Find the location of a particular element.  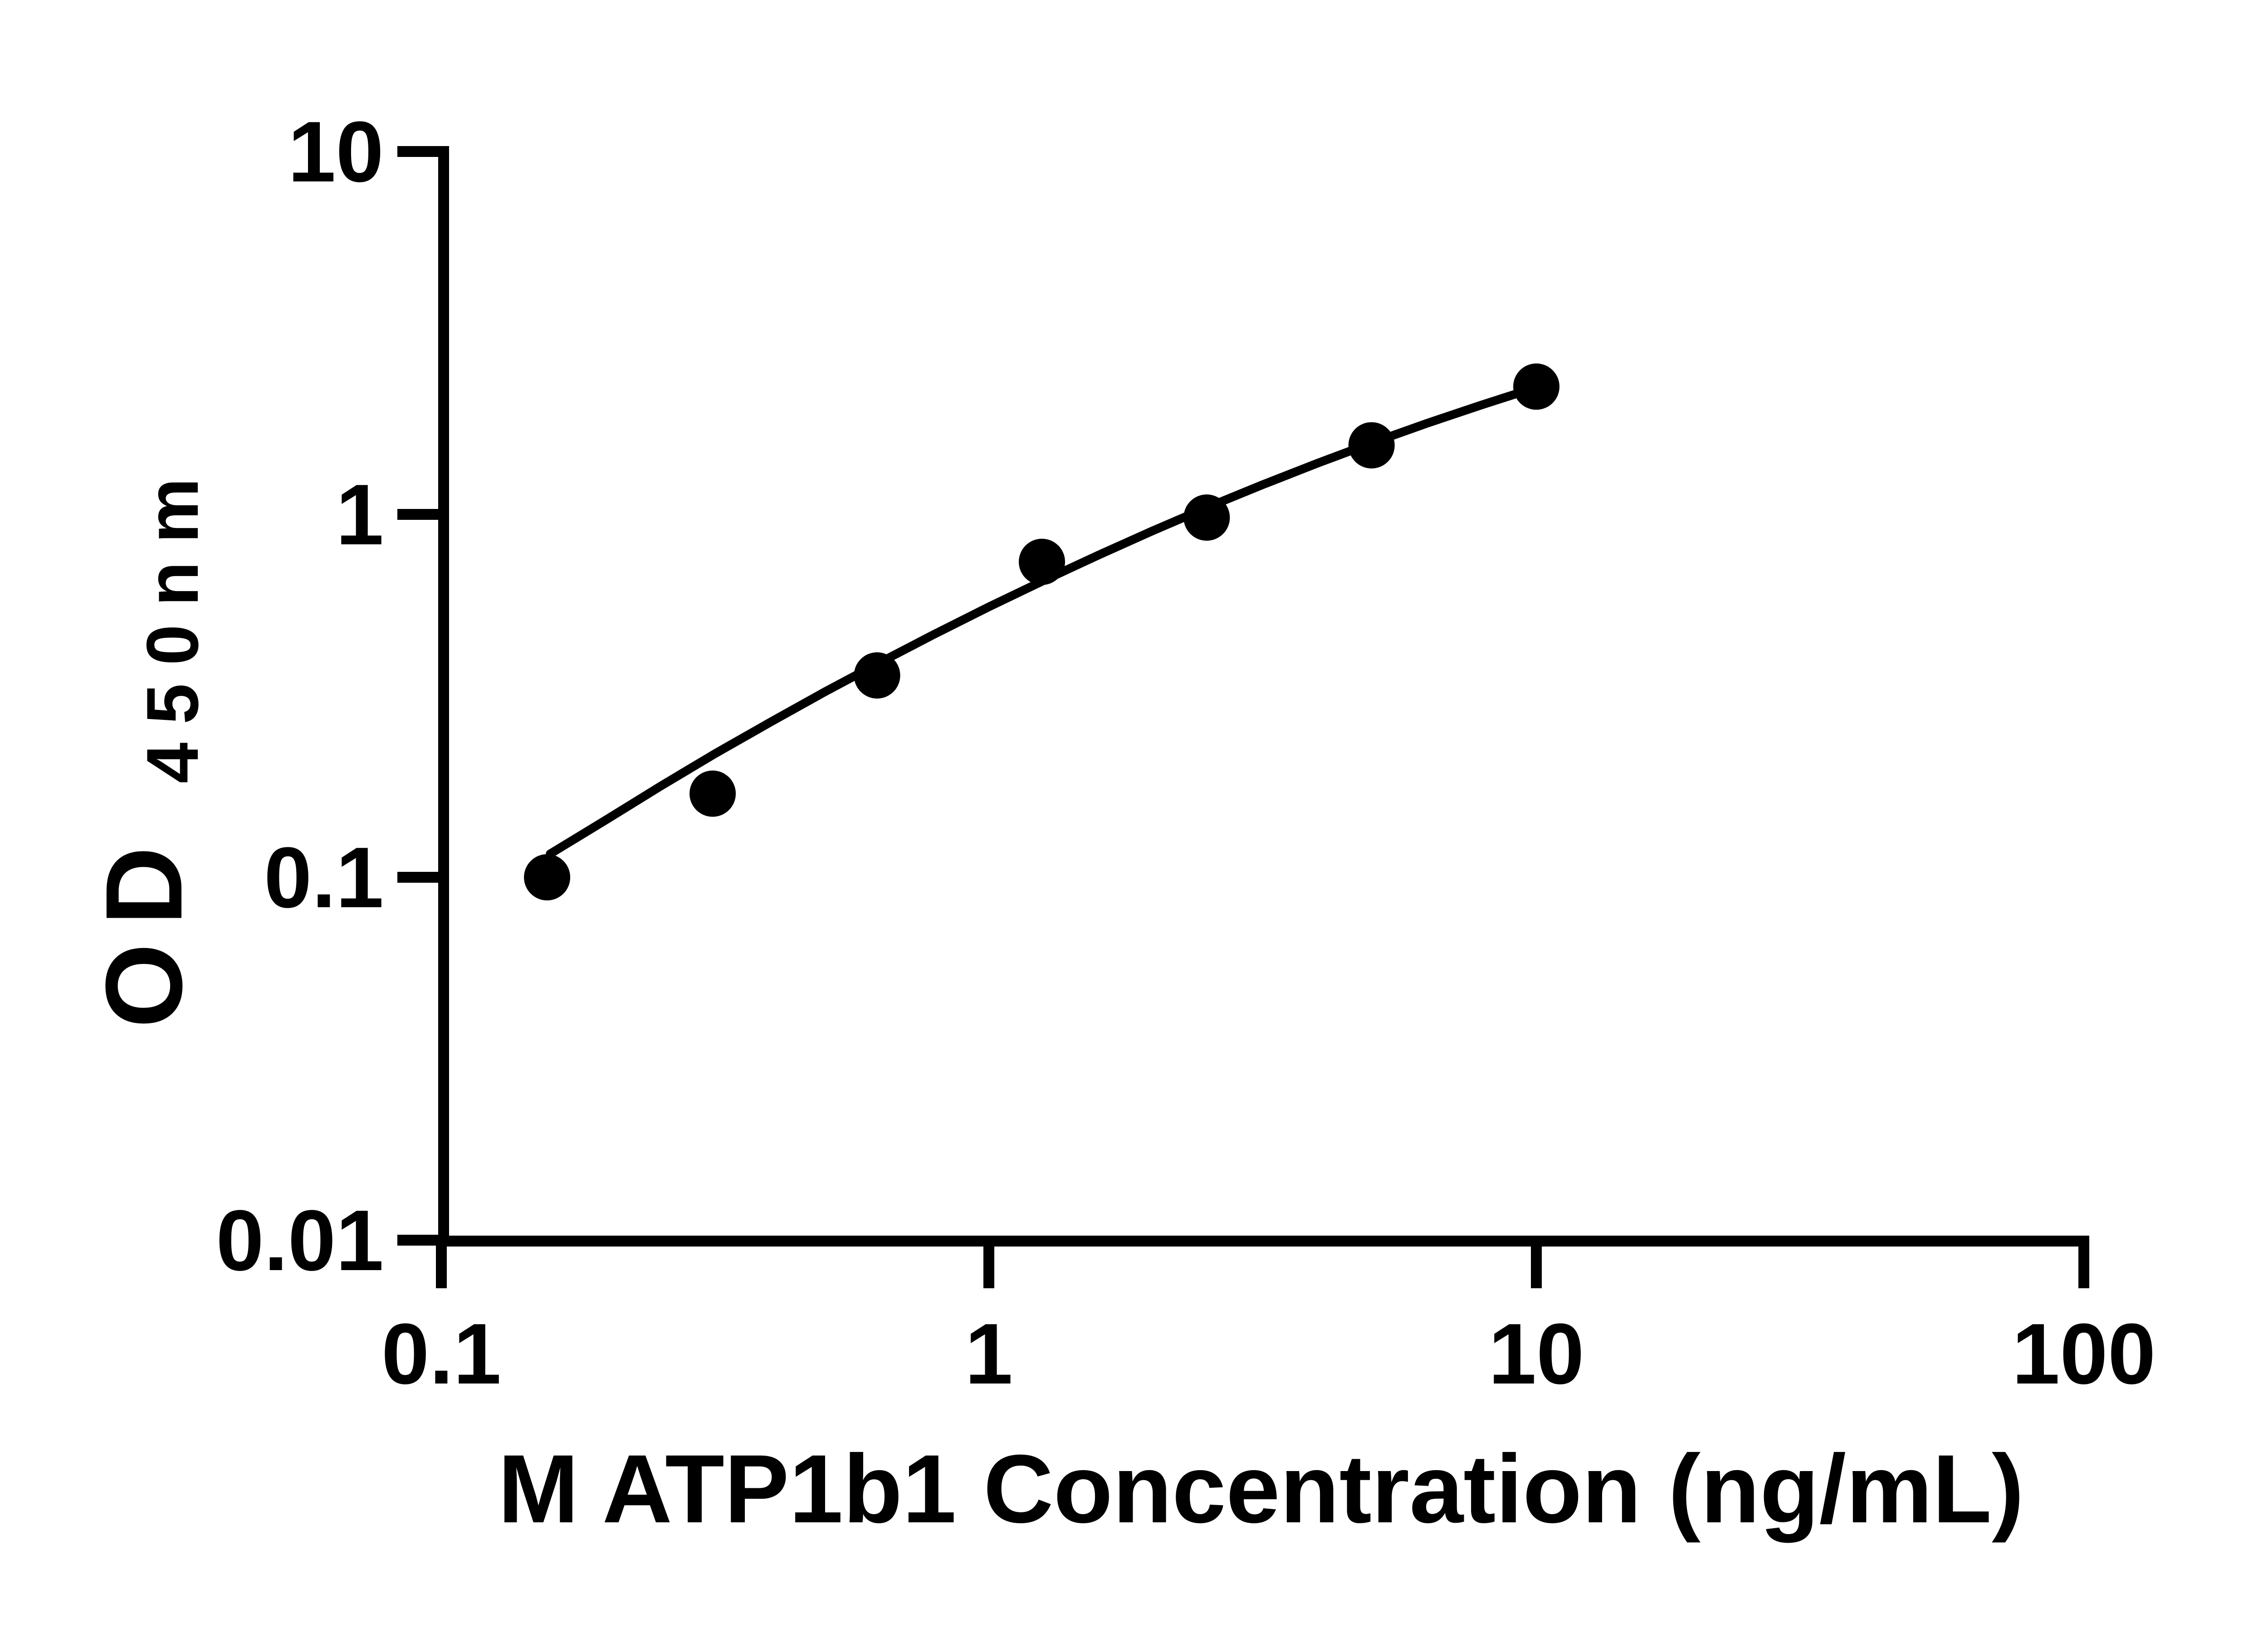

x-tick-label: 10 is located at coordinates (1536, 1354).